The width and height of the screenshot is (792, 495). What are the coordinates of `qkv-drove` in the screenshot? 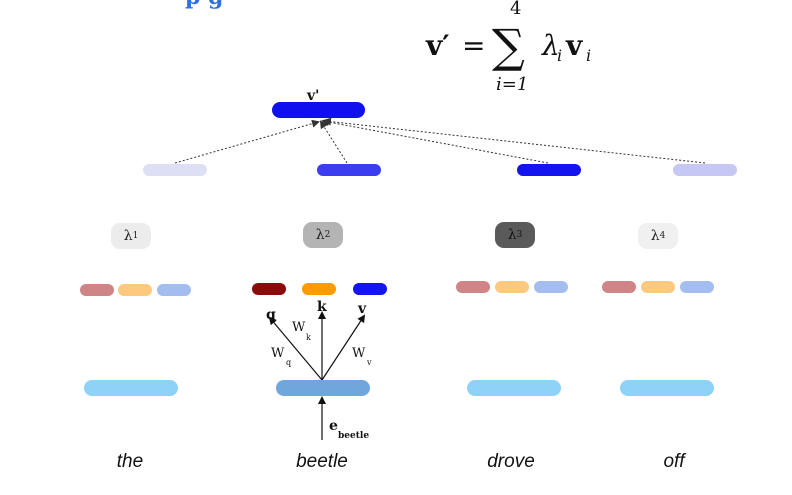 It's located at (512, 287).